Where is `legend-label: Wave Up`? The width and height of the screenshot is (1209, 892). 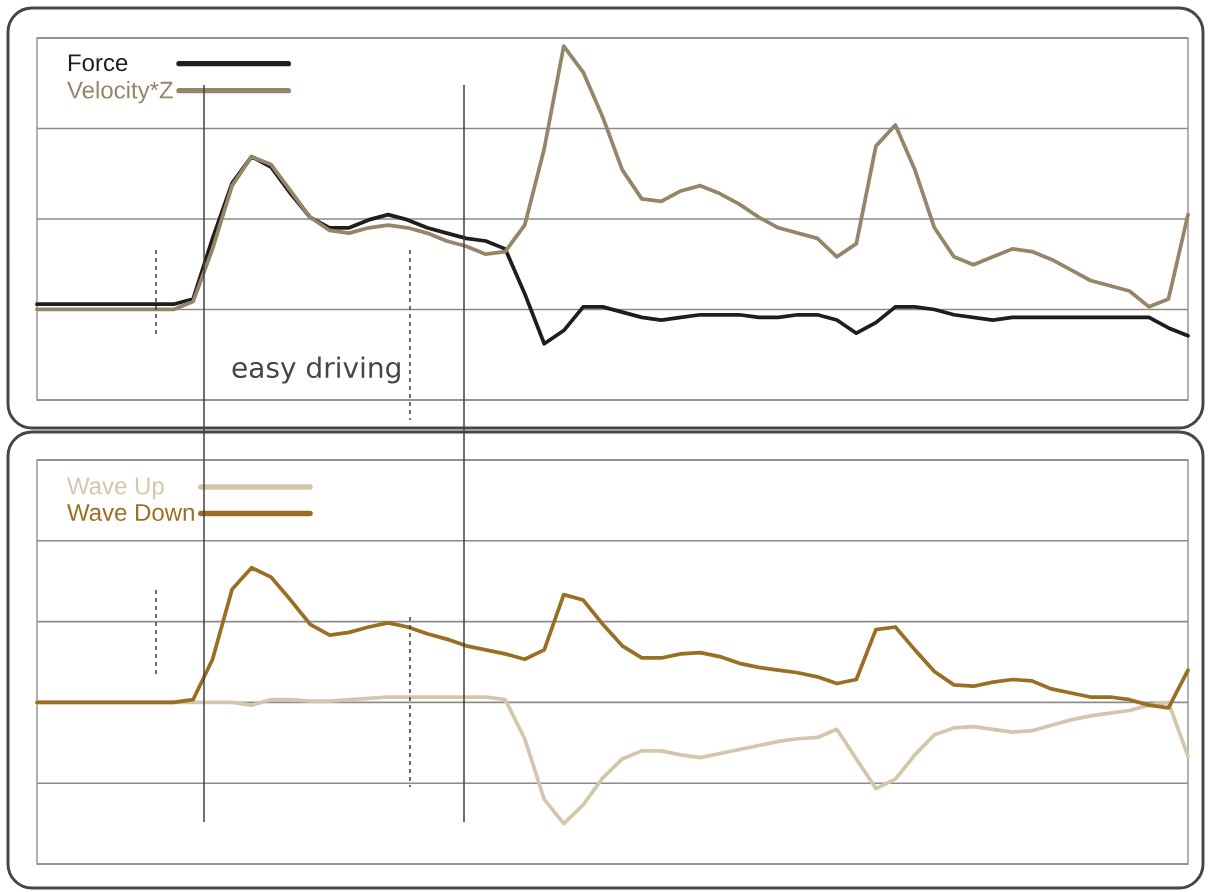 legend-label: Wave Up is located at coordinates (115, 488).